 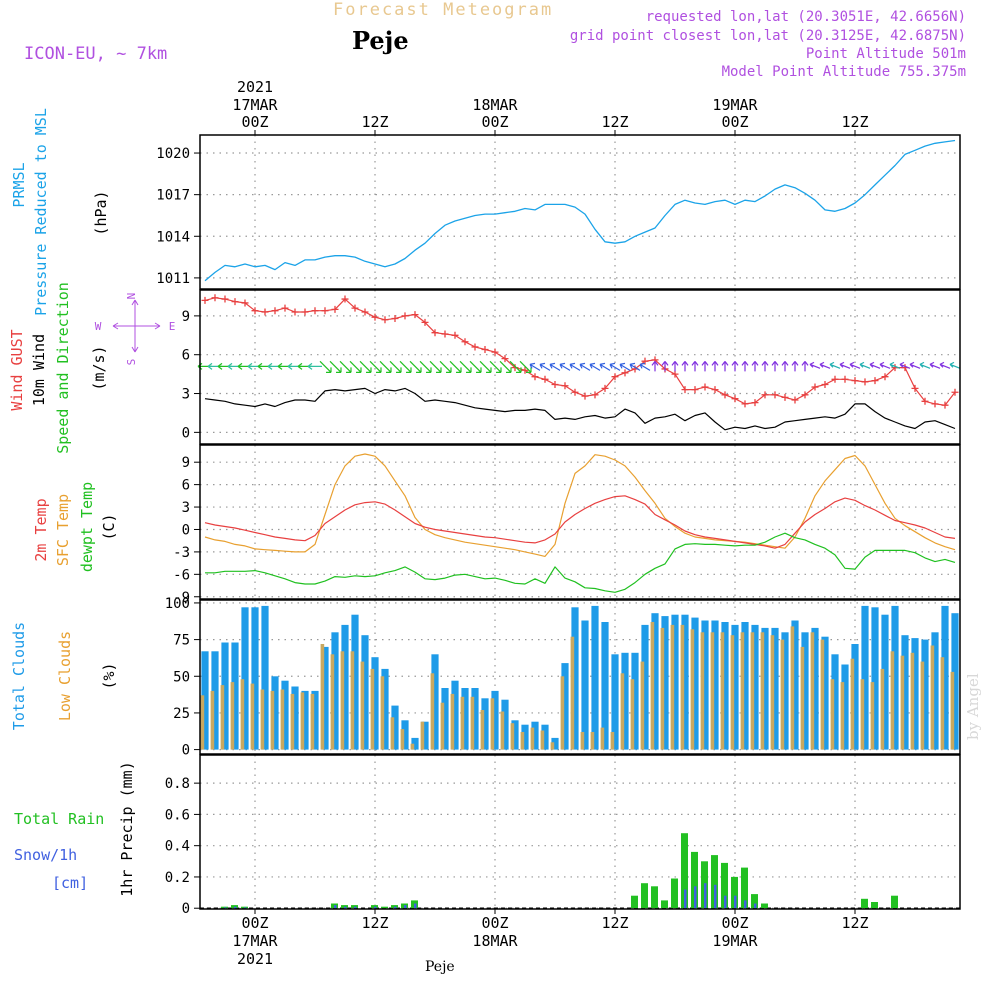 What do you see at coordinates (181, 598) in the screenshot?
I see `y-tick-label: -9` at bounding box center [181, 598].